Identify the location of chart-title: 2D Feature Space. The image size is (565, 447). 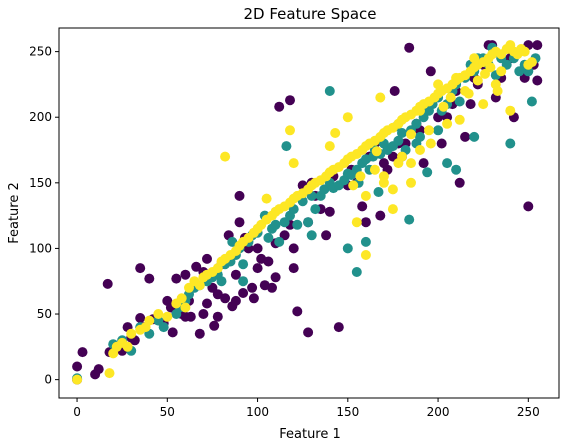
(309, 14).